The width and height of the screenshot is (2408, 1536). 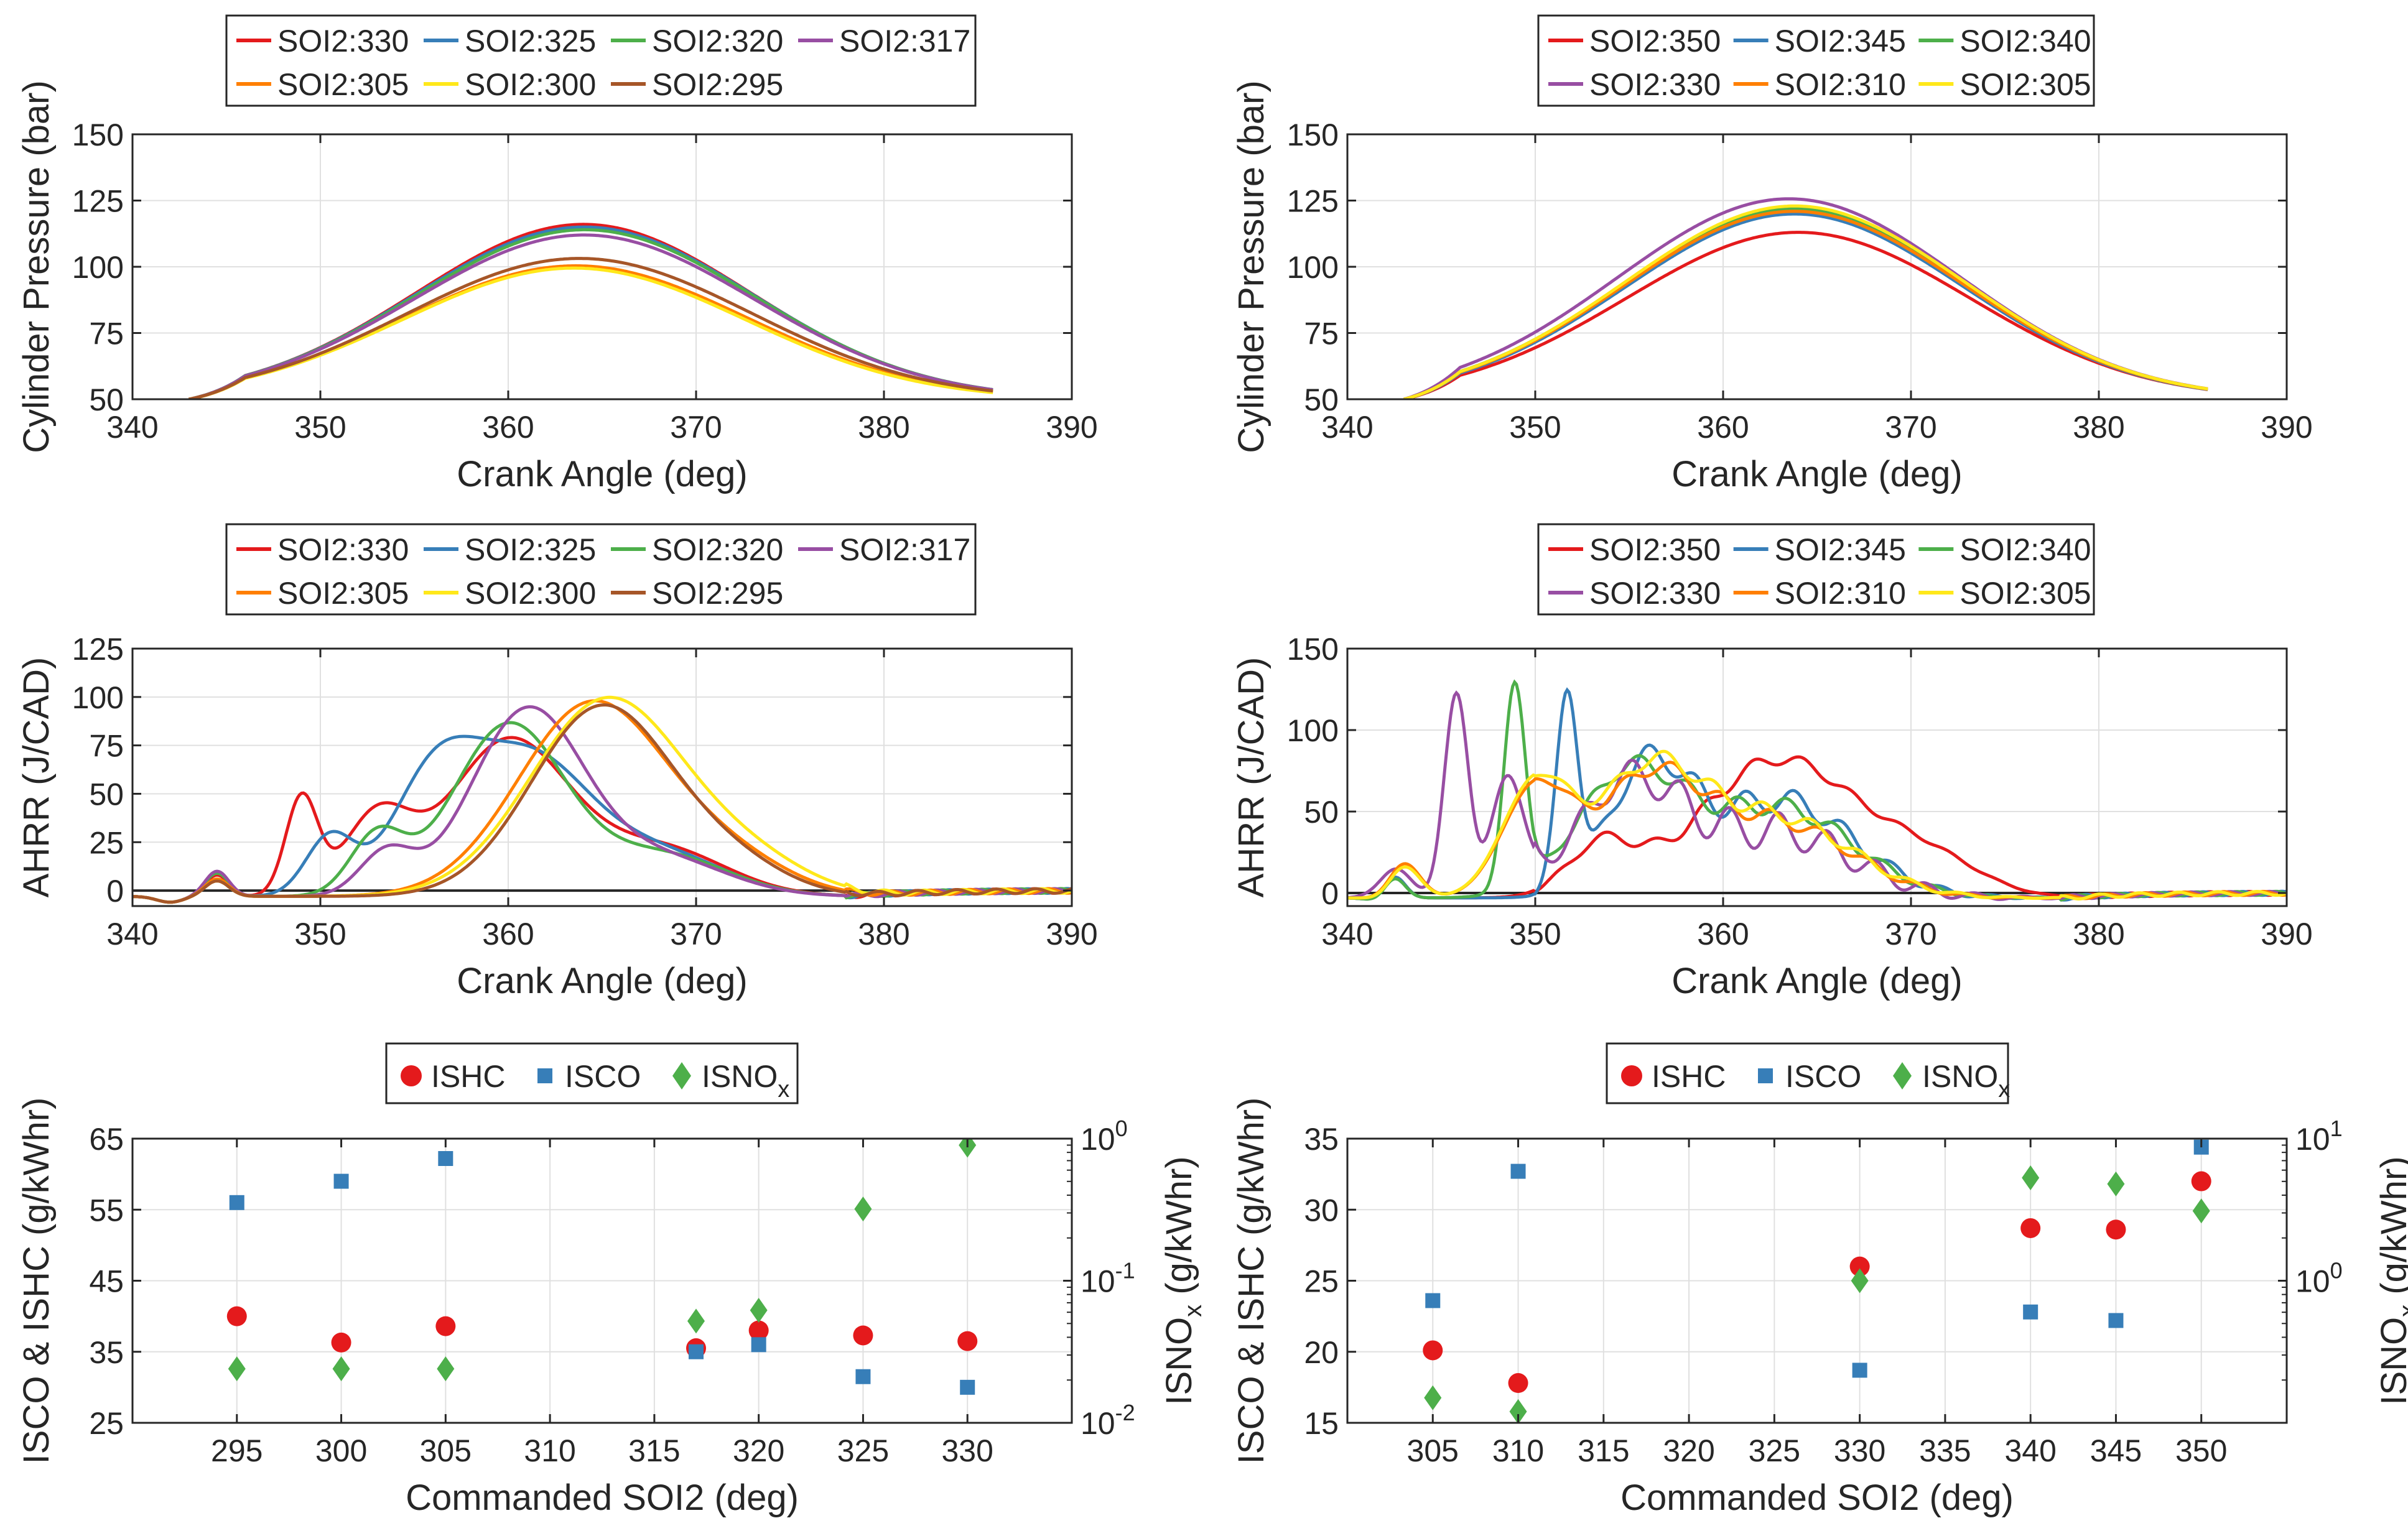 I want to click on axes-frame, so click(x=602, y=777).